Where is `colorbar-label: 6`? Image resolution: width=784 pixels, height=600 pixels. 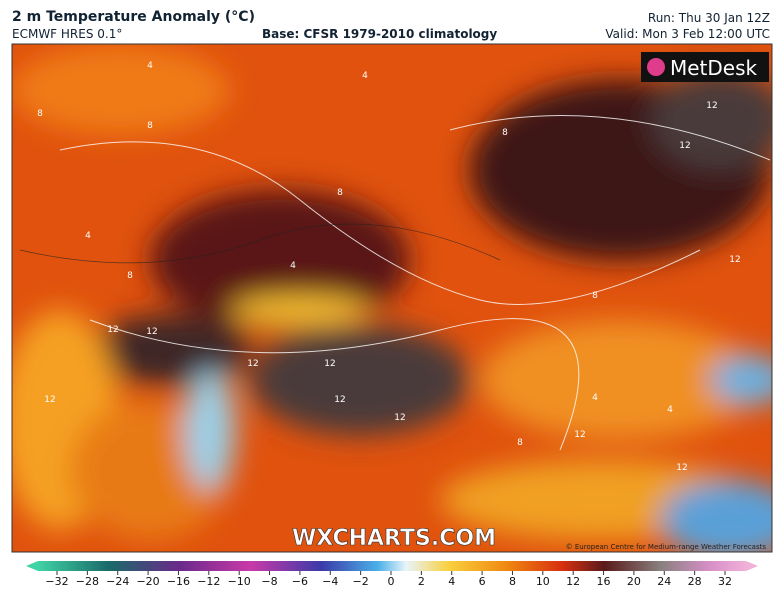
colorbar-label: 6 is located at coordinates (482, 581).